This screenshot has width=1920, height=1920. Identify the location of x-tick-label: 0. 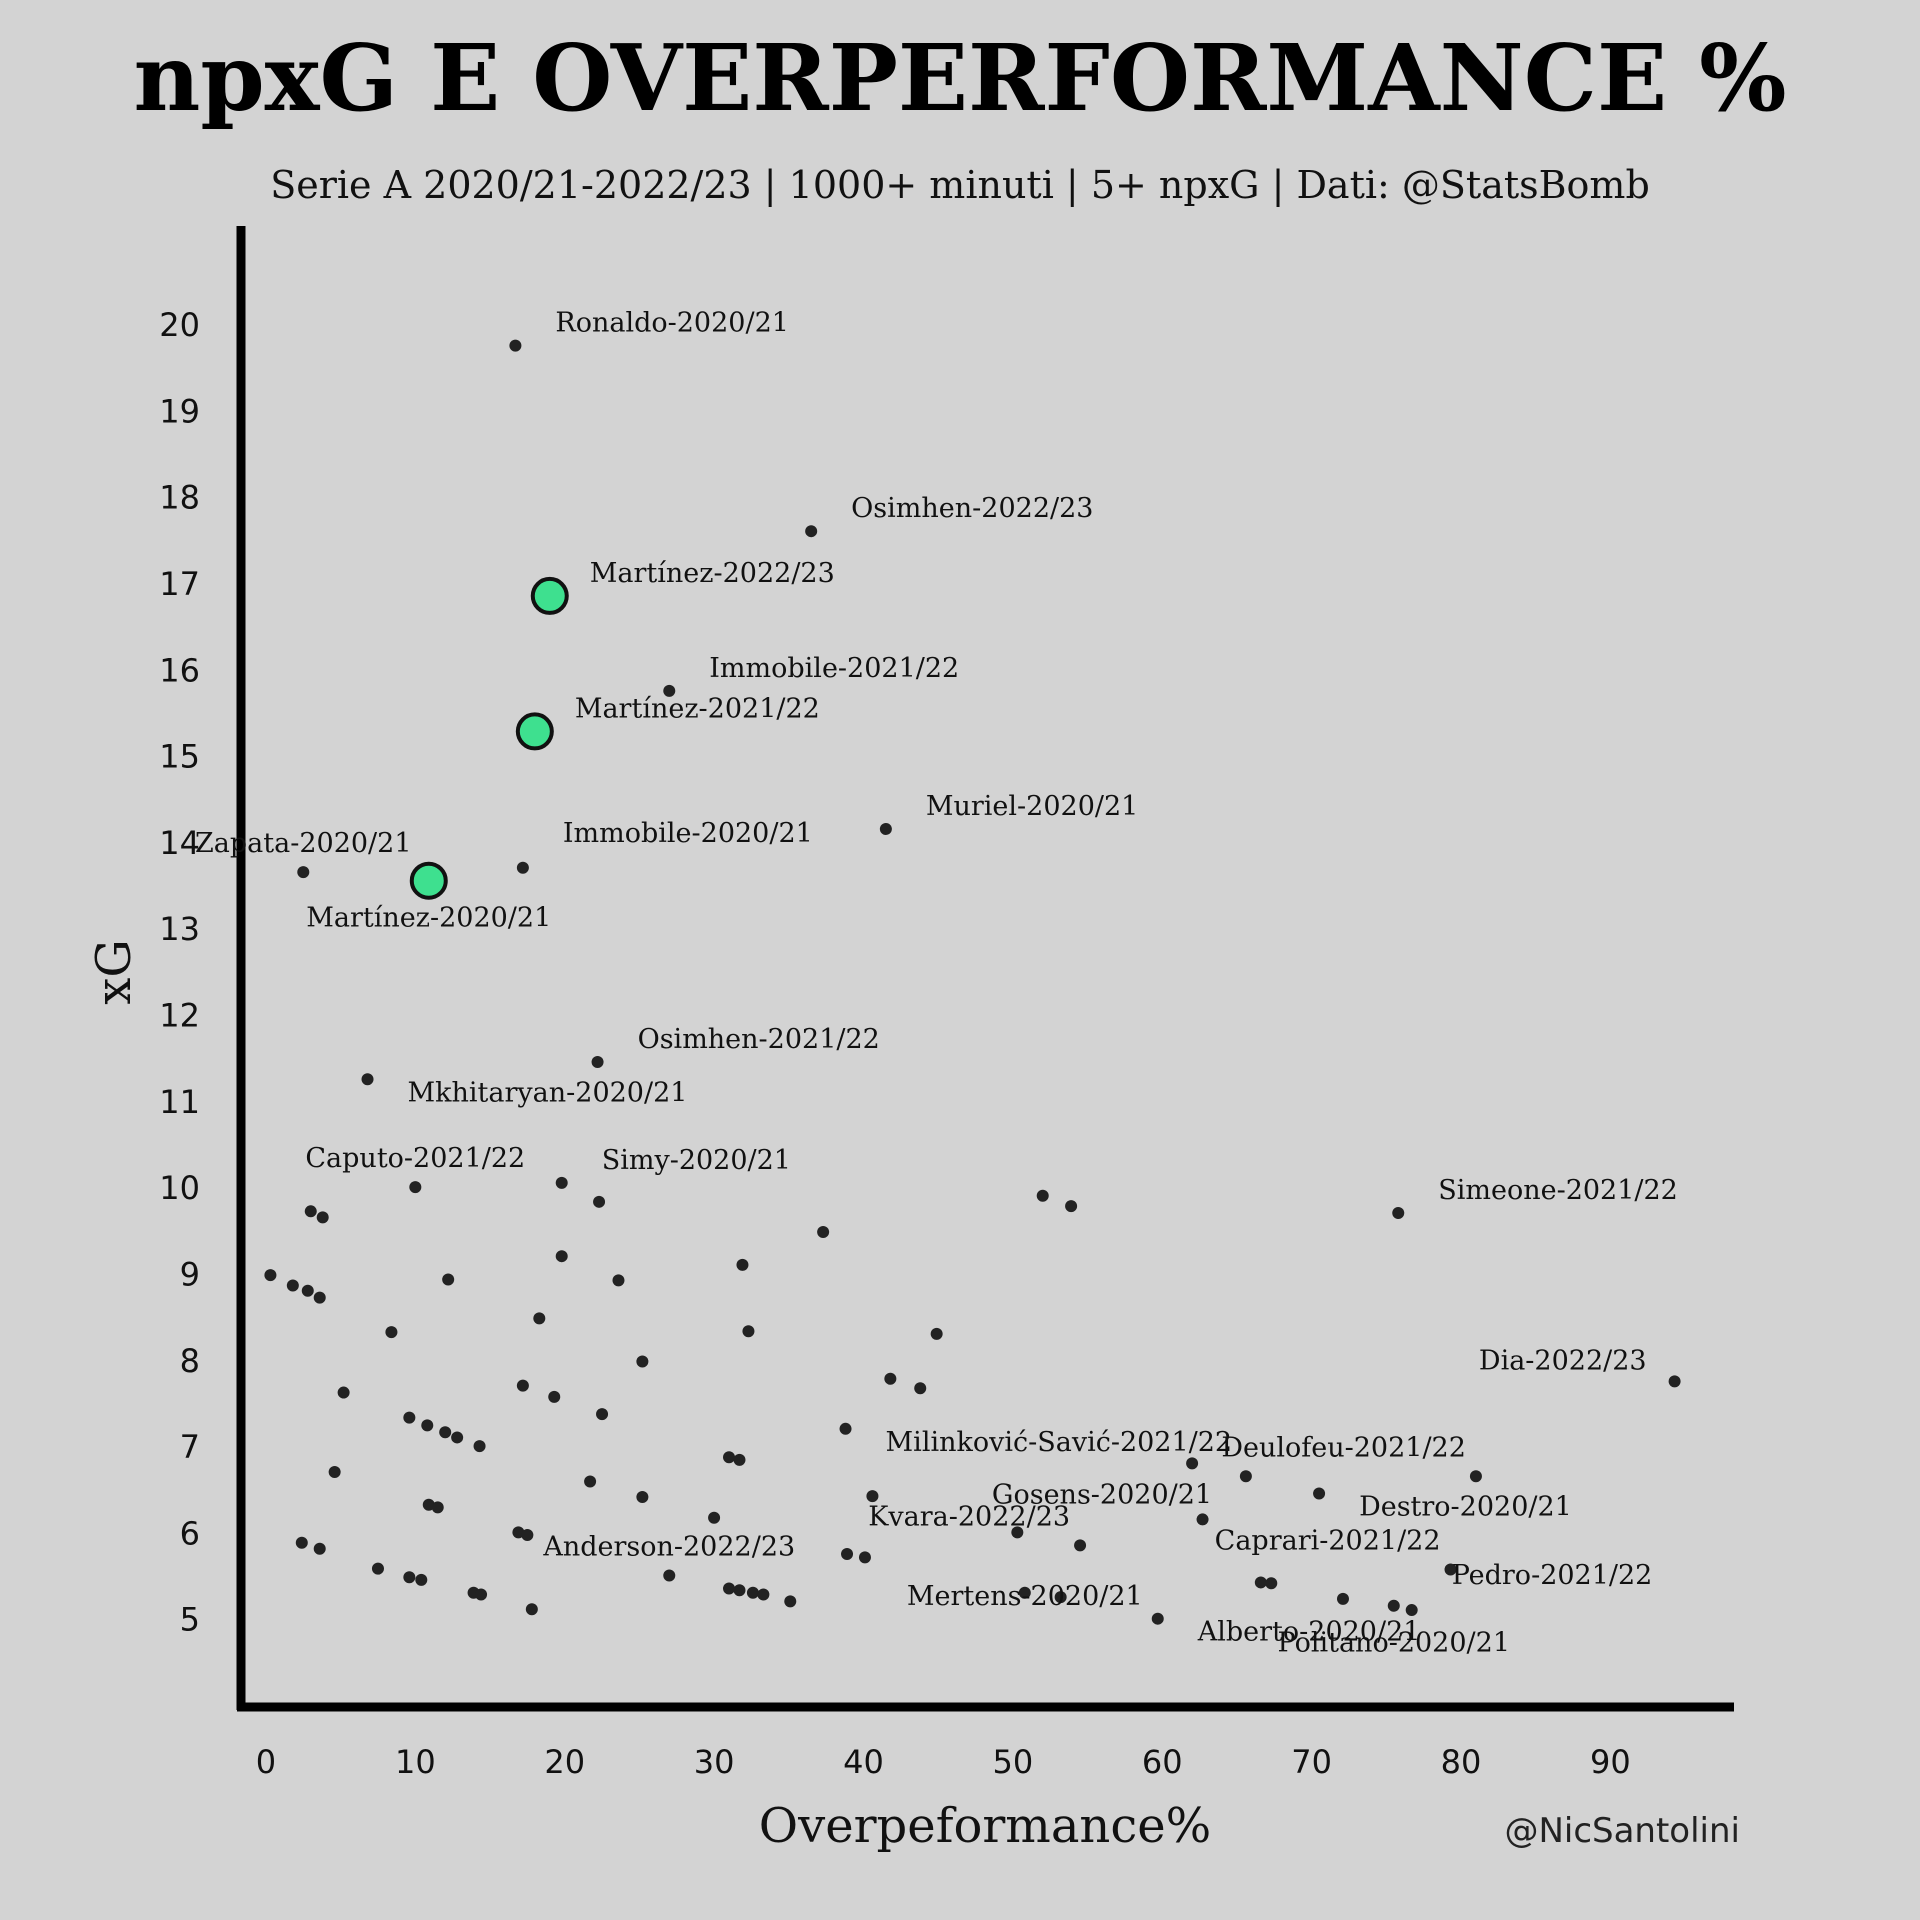
(266, 1762).